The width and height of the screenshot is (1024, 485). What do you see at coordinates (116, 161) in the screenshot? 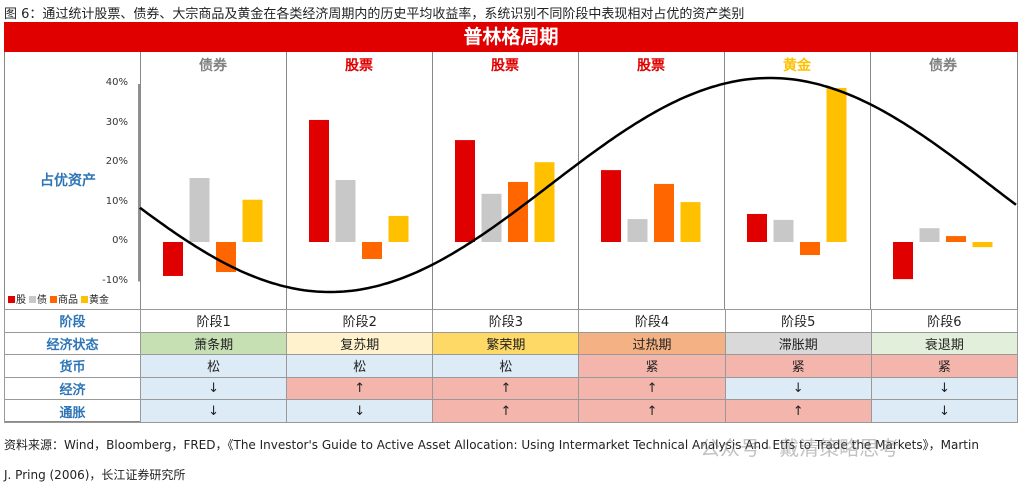
I see `y-tick-label: 20%` at bounding box center [116, 161].